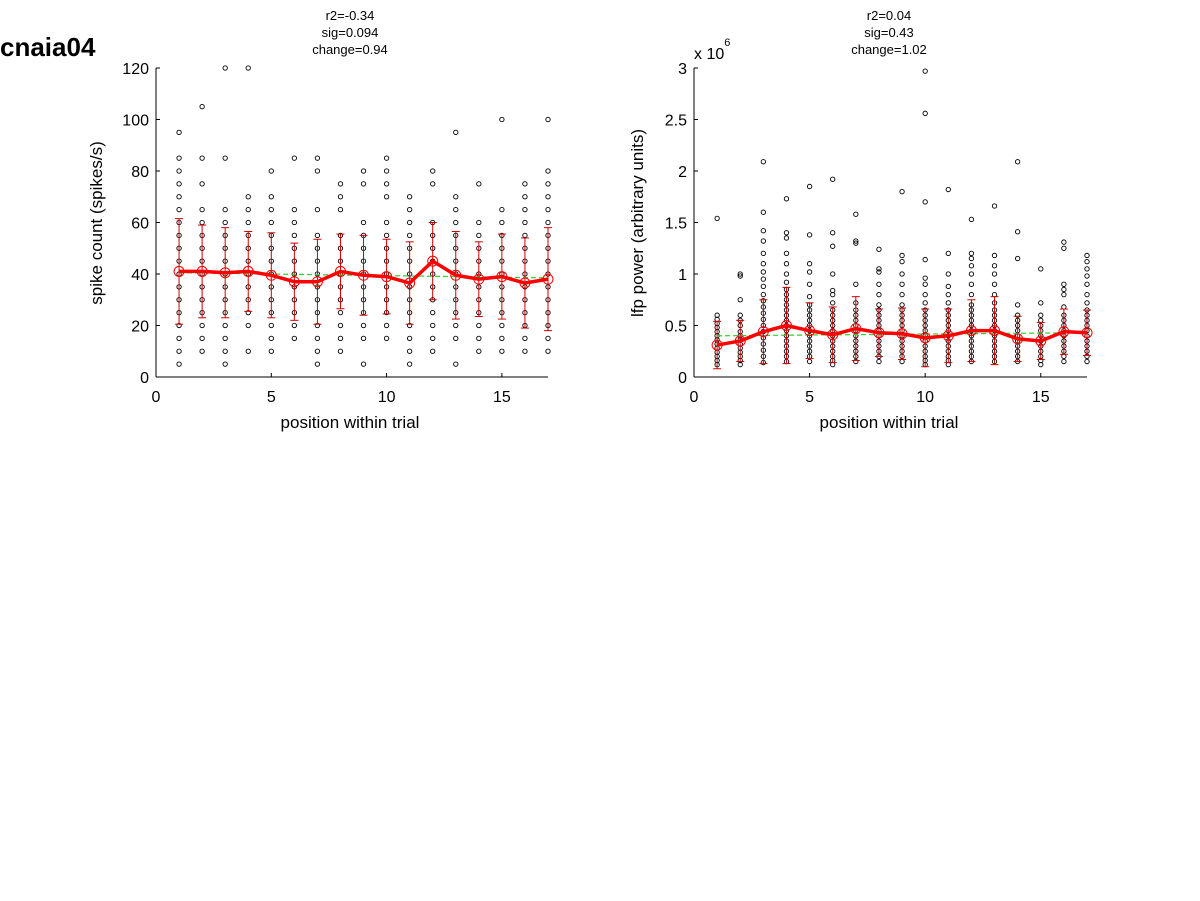  I want to click on chart-title-line-2: sig=0.43, so click(889, 32).